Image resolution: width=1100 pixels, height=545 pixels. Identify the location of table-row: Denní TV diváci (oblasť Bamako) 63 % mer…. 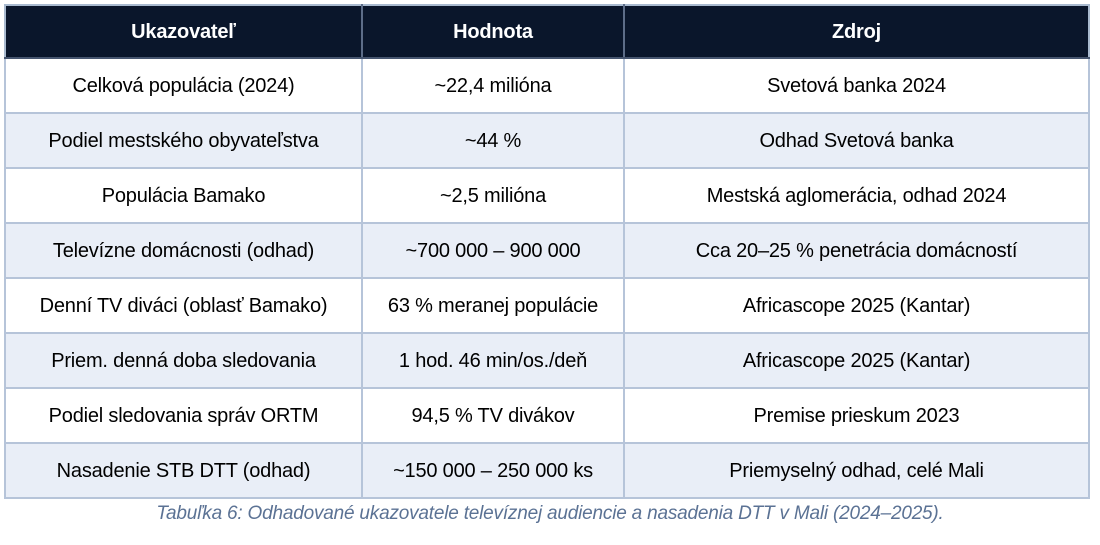
(547, 305).